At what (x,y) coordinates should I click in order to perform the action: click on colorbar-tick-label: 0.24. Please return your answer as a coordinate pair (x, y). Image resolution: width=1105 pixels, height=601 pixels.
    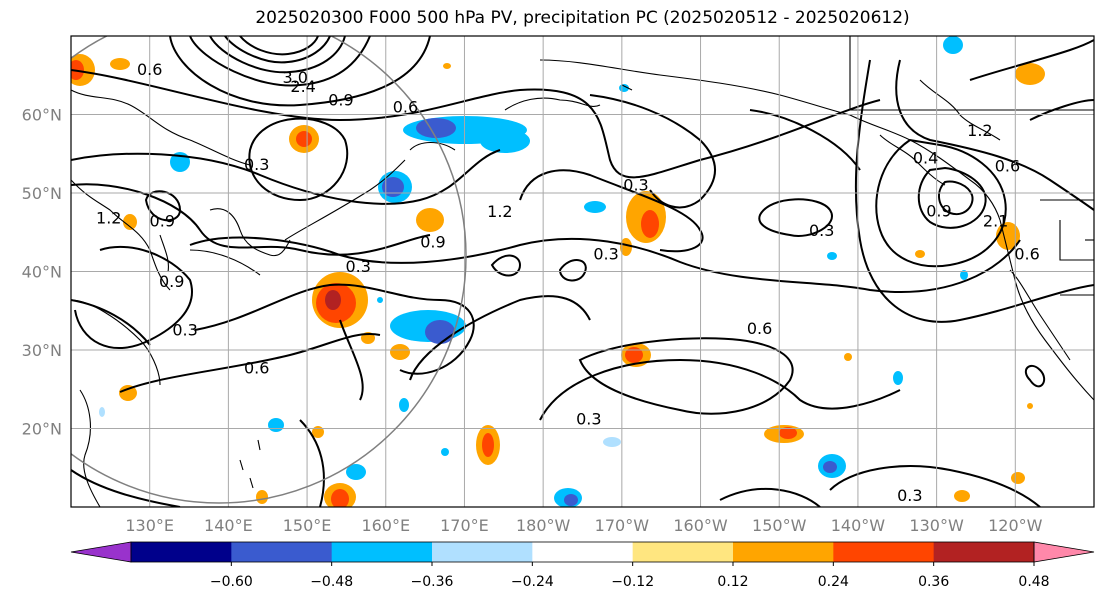
    Looking at the image, I should click on (833, 582).